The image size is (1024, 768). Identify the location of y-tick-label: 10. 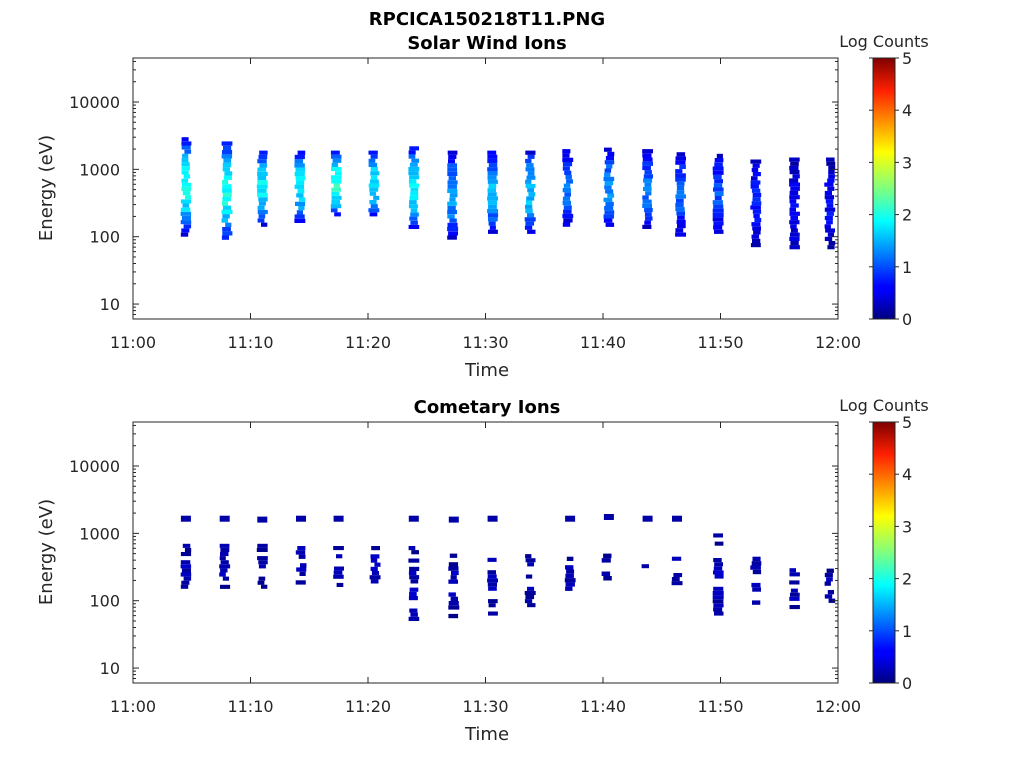
(110, 668).